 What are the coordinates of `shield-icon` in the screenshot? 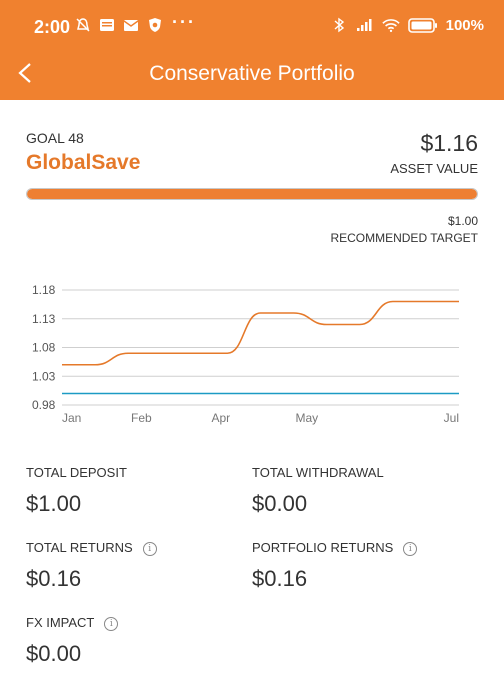 It's located at (155, 25).